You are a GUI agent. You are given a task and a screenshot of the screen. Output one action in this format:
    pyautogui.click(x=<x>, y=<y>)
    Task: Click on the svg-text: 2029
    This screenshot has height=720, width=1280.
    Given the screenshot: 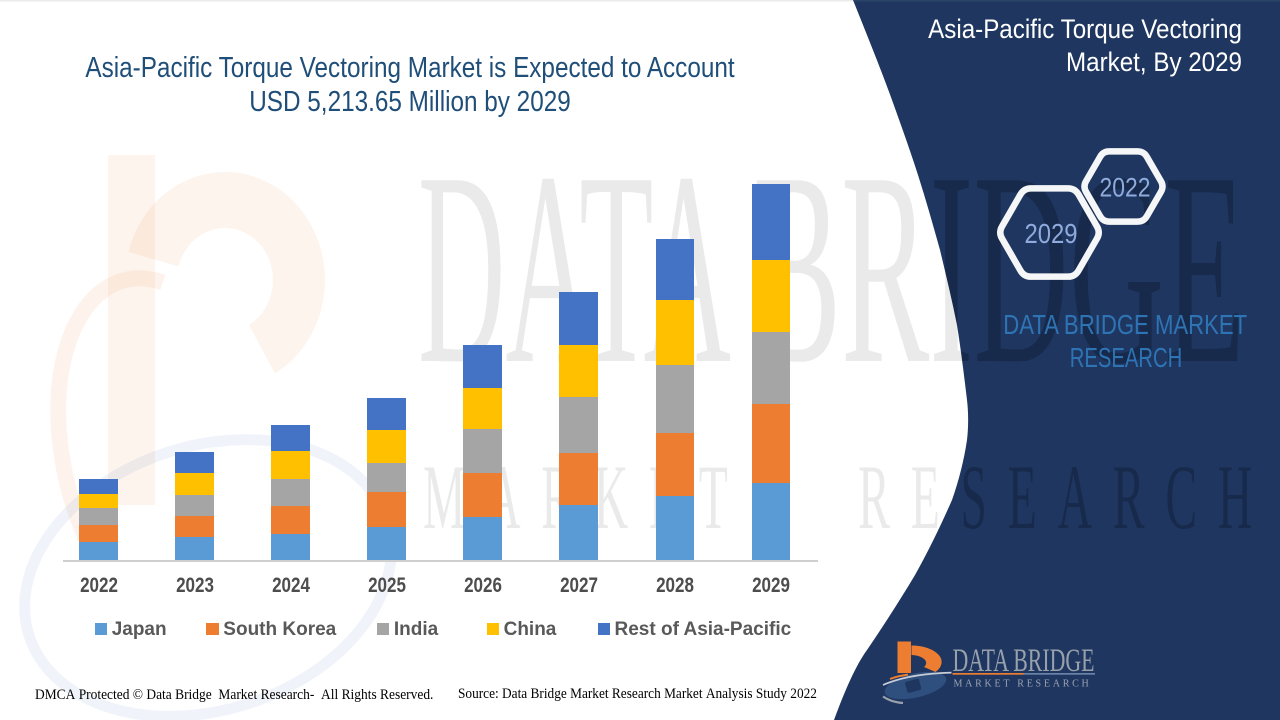 What is the action you would take?
    pyautogui.click(x=1051, y=233)
    